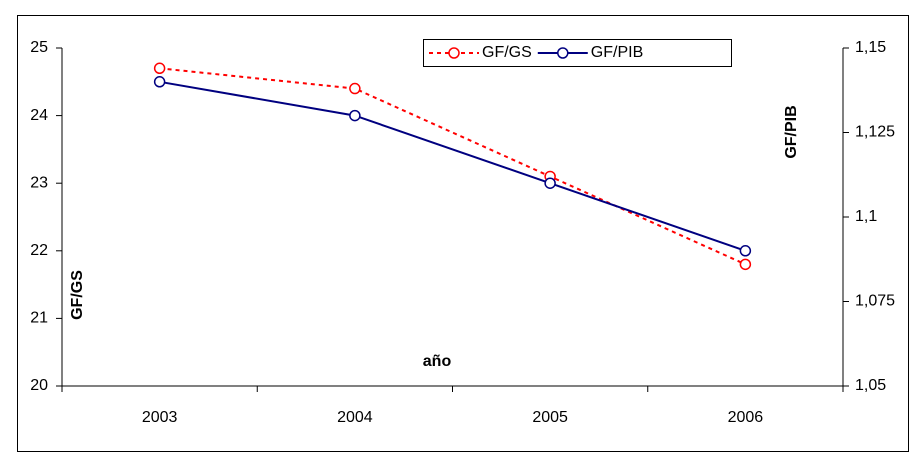  I want to click on x-tick-label: 2006, so click(746, 417).